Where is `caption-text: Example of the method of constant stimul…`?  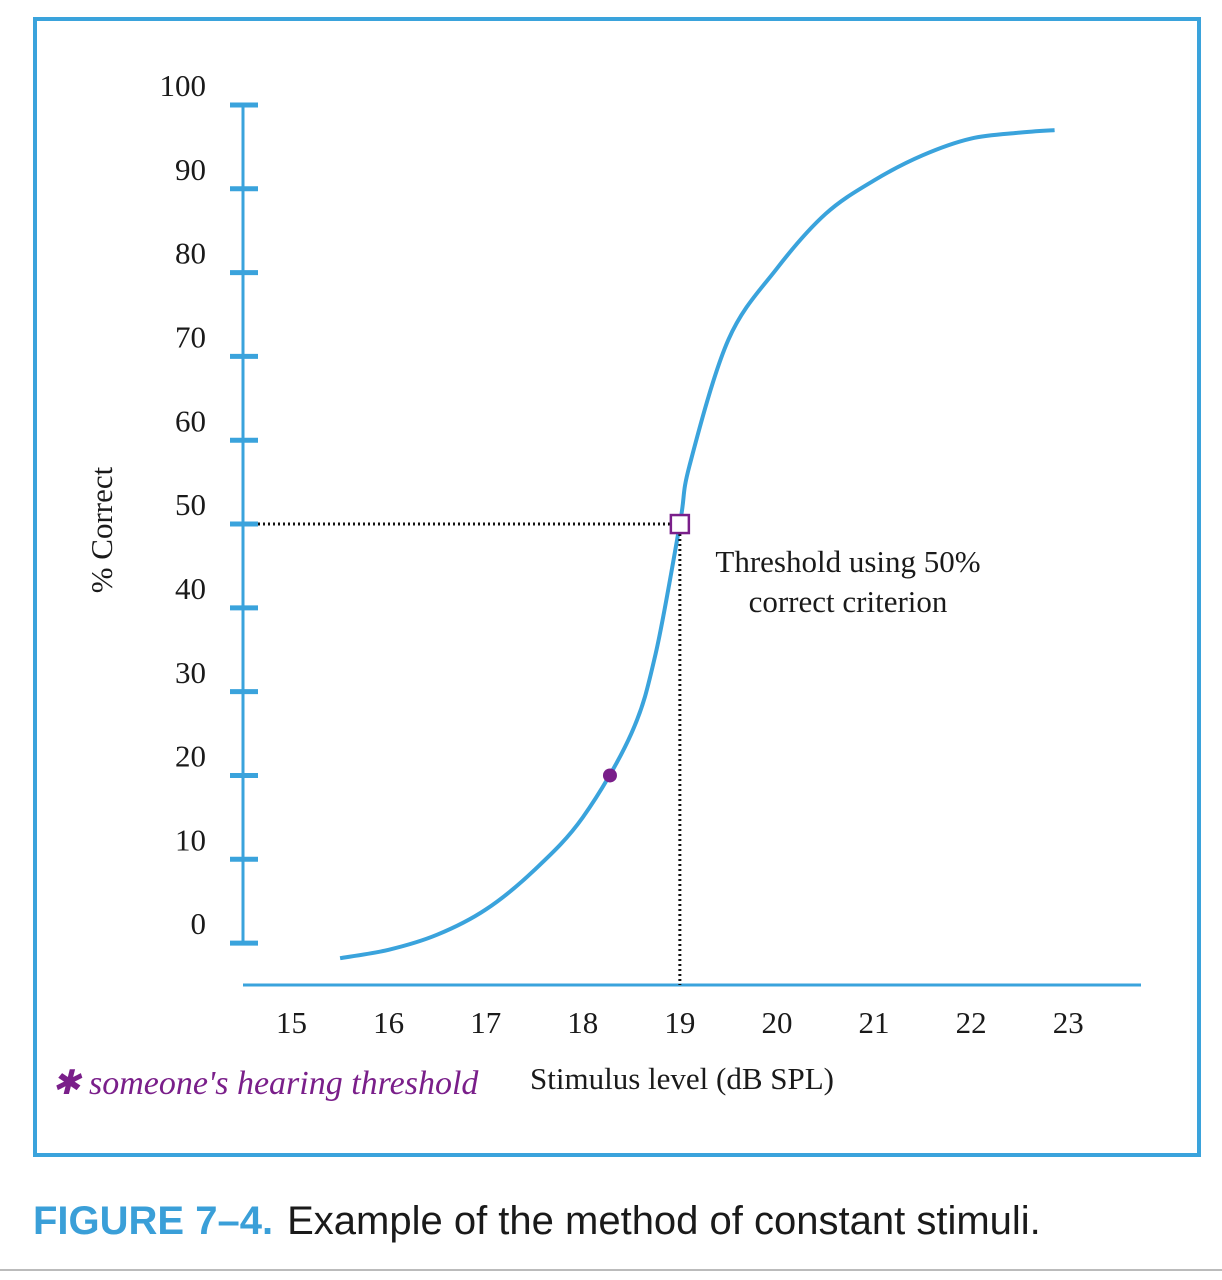 caption-text: Example of the method of constant stimul… is located at coordinates (664, 1221).